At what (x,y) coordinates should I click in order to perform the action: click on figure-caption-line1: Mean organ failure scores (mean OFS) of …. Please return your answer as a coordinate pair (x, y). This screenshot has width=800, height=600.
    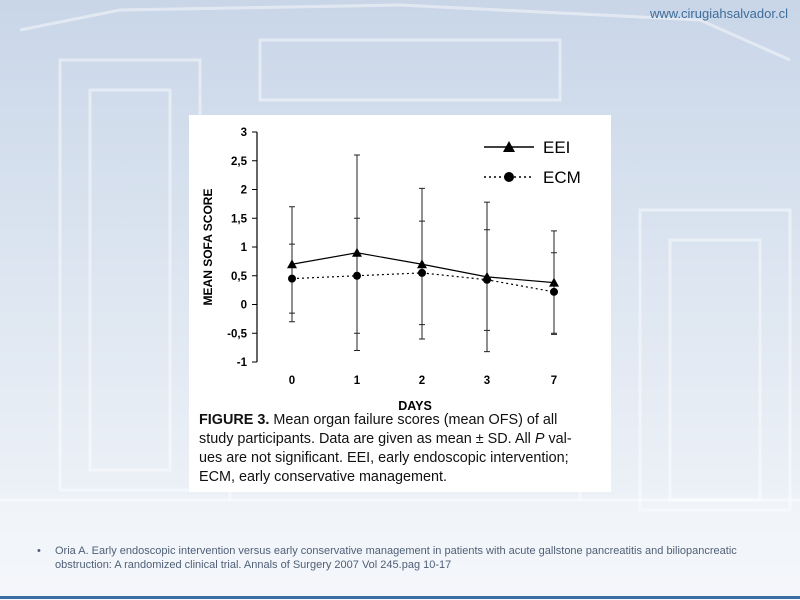
    Looking at the image, I should click on (415, 420).